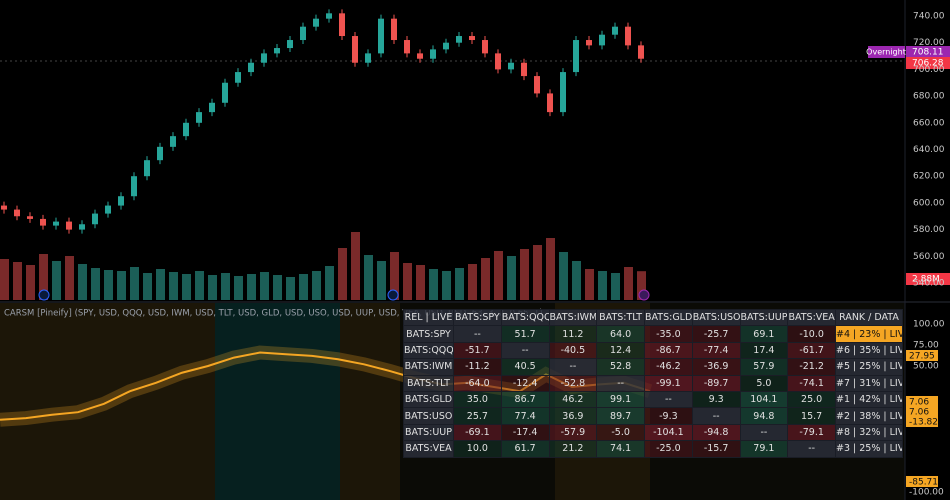  What do you see at coordinates (477, 449) in the screenshot?
I see `table-cell: 10.0` at bounding box center [477, 449].